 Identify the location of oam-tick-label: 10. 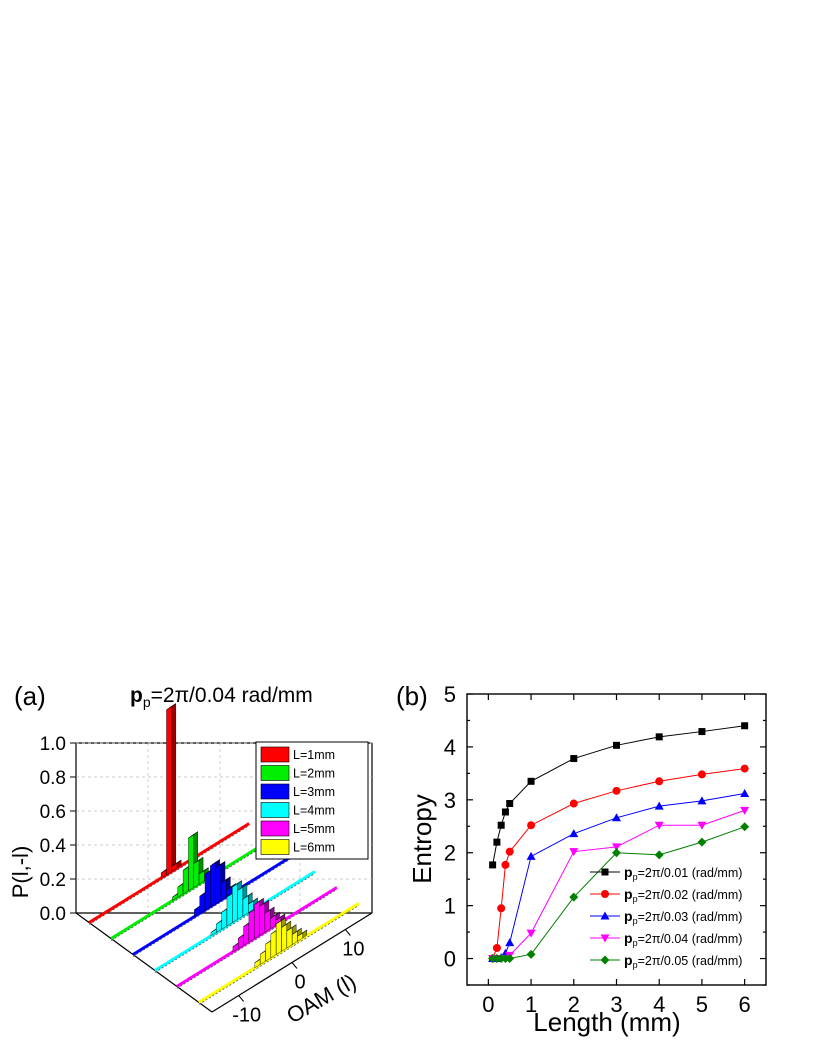
(353, 950).